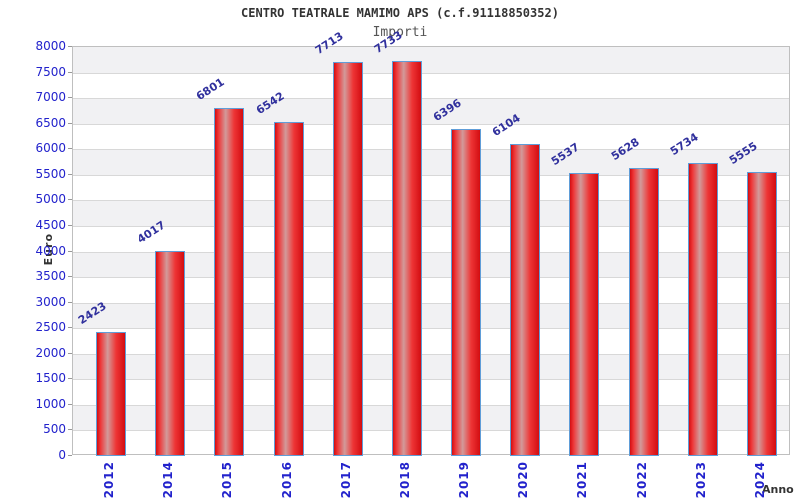 The image size is (800, 500). I want to click on y-tick-label: 4500, so click(50, 224).